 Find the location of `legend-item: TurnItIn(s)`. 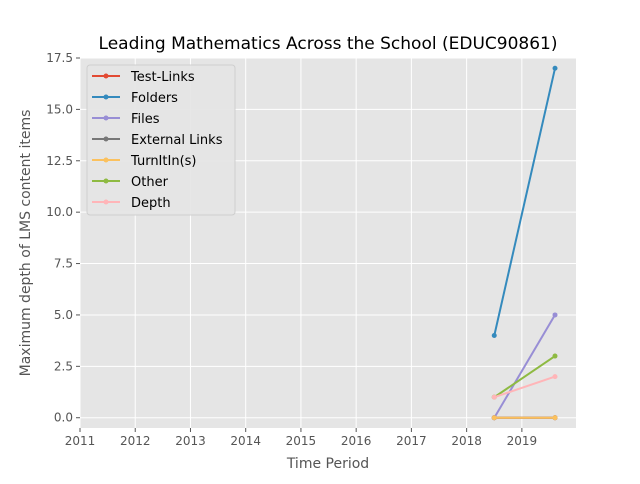

legend-item: TurnItIn(s) is located at coordinates (144, 161).